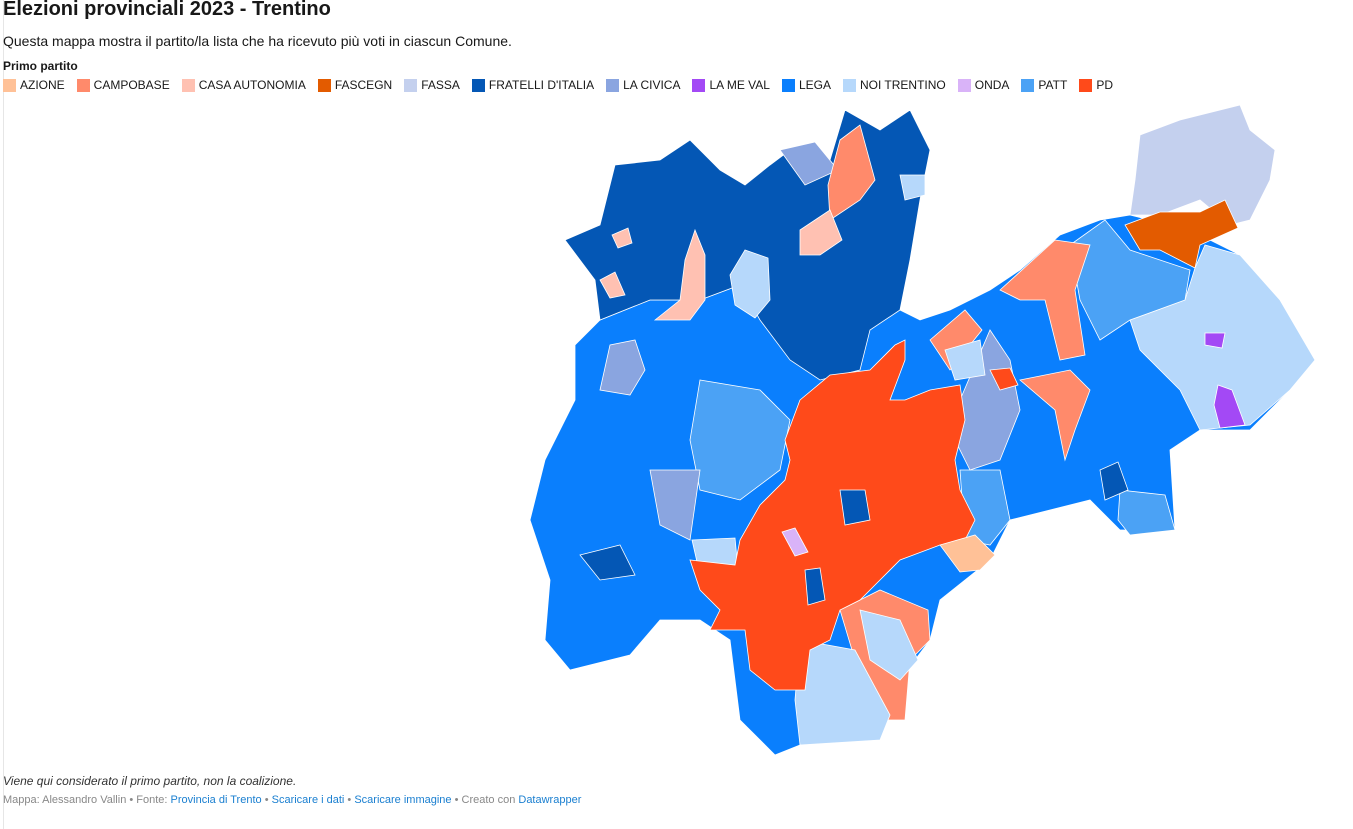  Describe the element at coordinates (814, 85) in the screenshot. I see `legend-label: LEGA` at that location.